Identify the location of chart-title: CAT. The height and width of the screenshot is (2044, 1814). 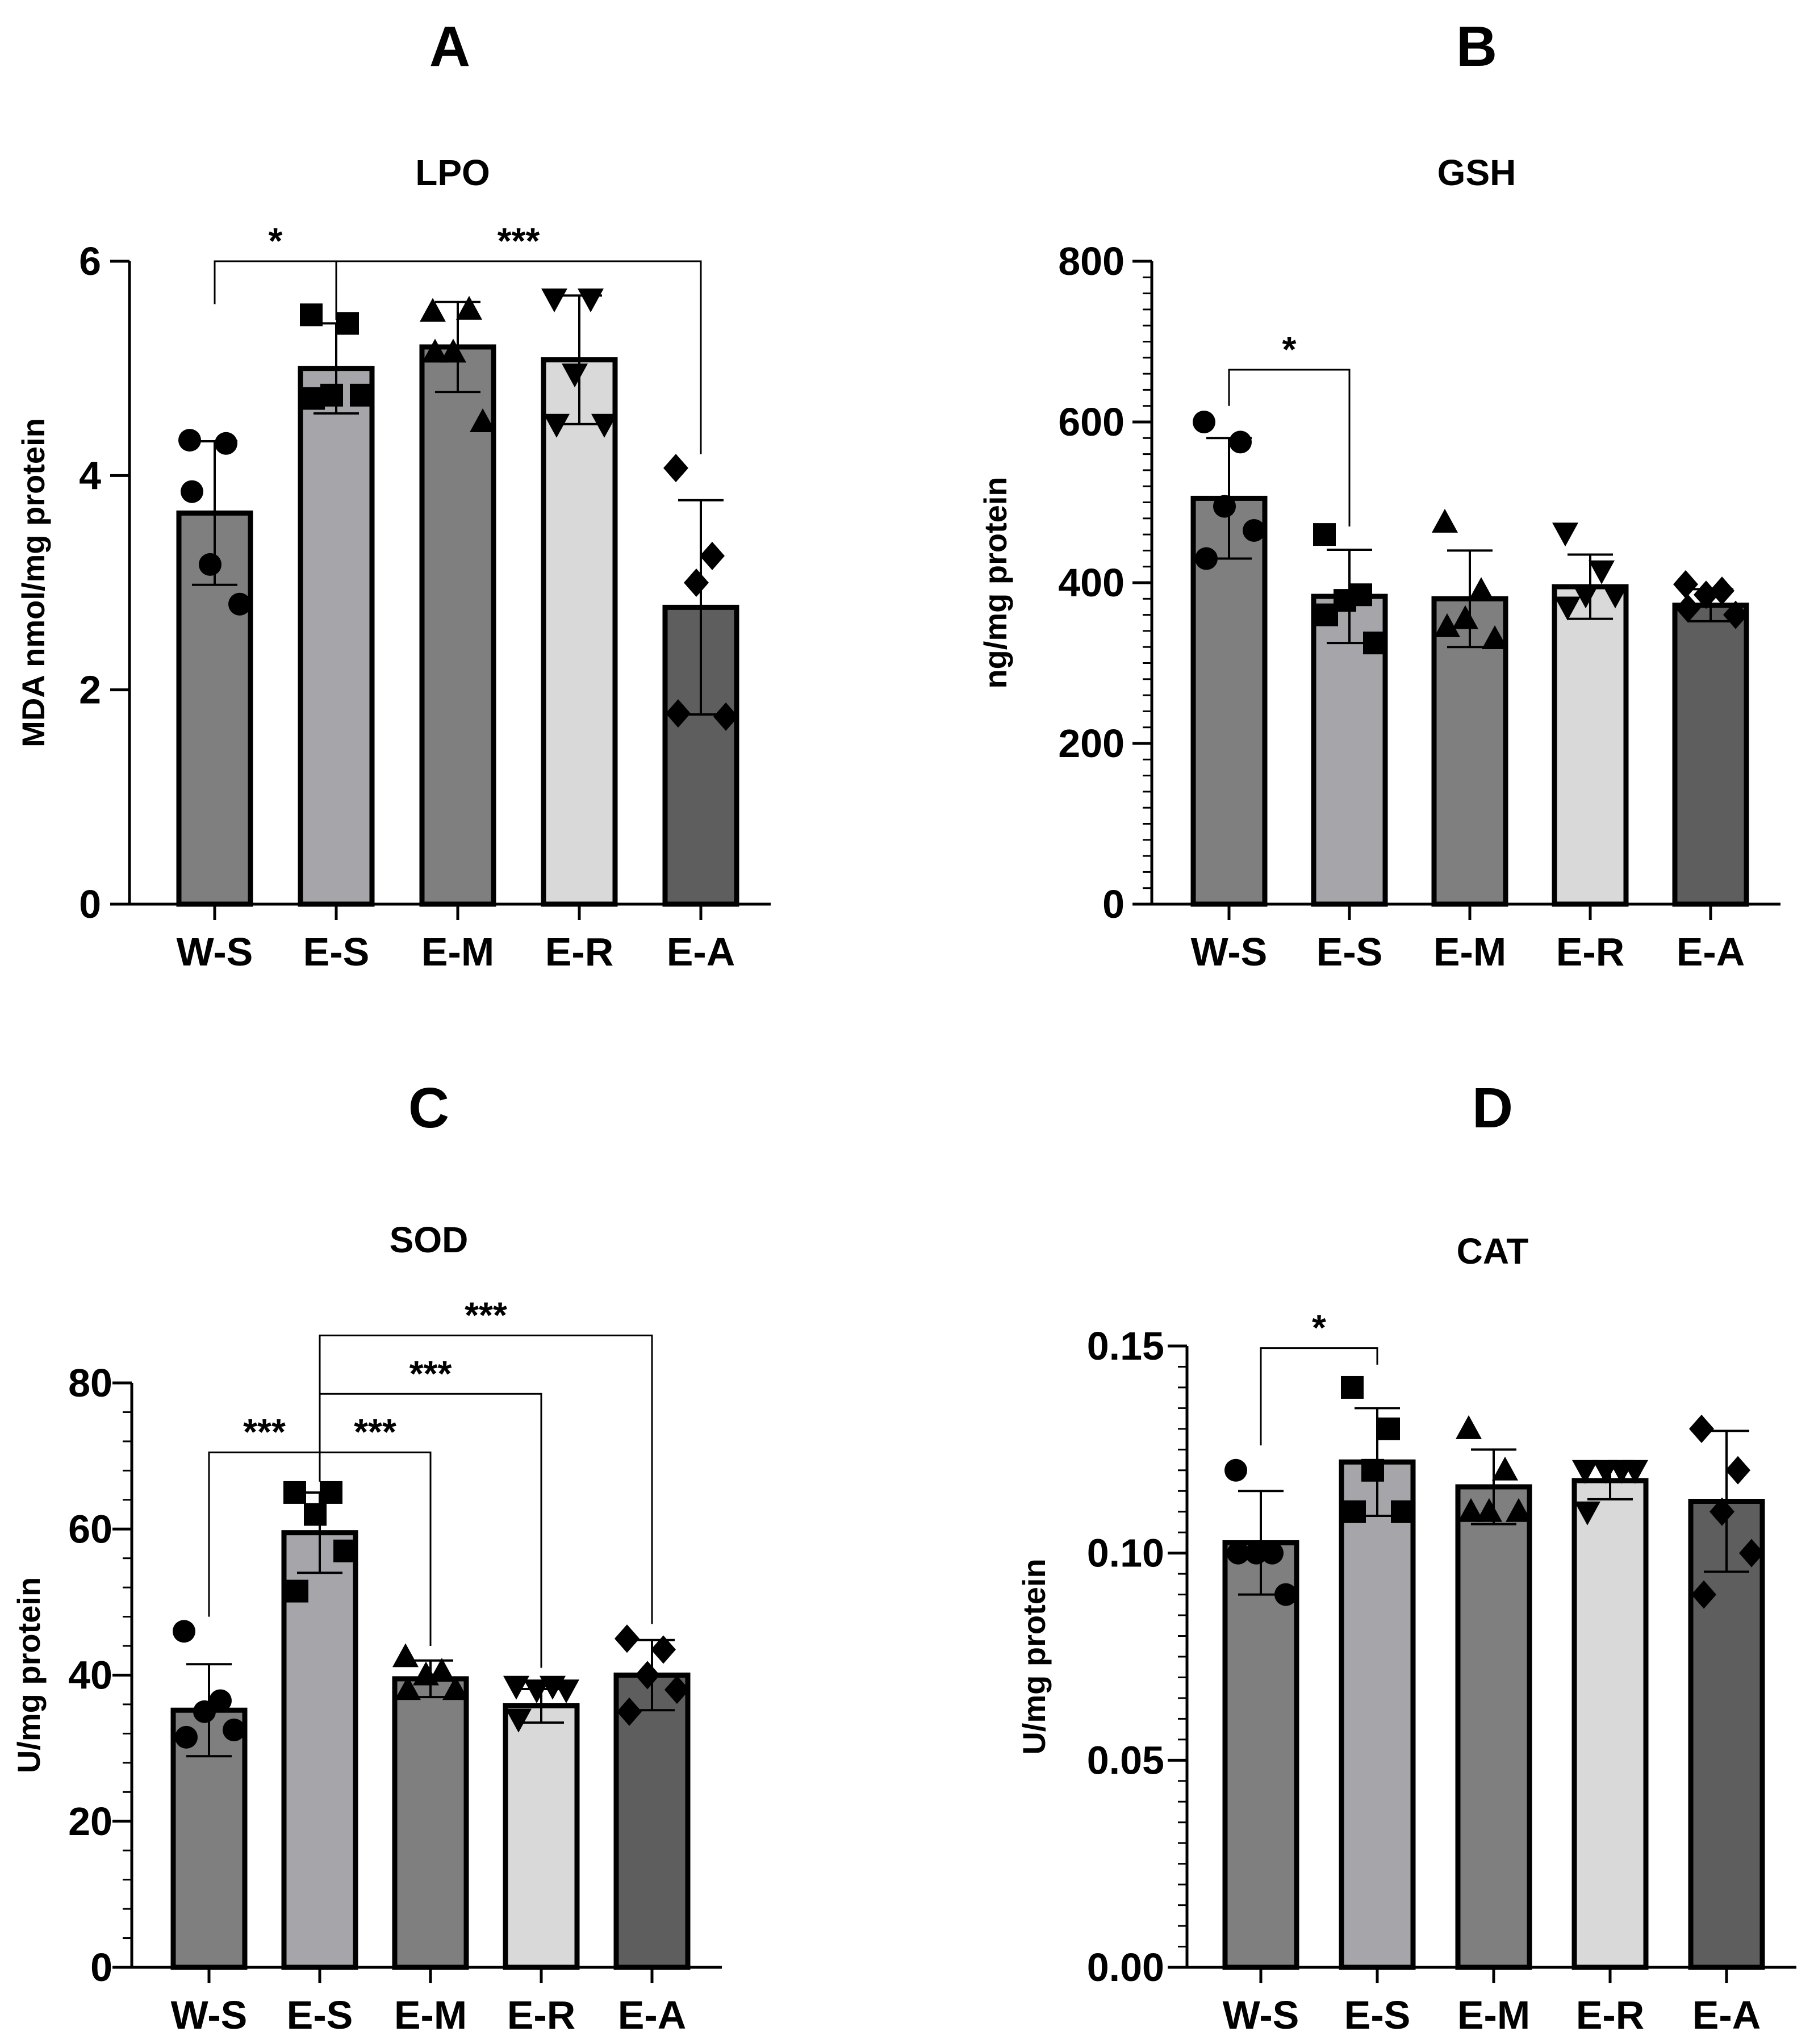
(1493, 1251).